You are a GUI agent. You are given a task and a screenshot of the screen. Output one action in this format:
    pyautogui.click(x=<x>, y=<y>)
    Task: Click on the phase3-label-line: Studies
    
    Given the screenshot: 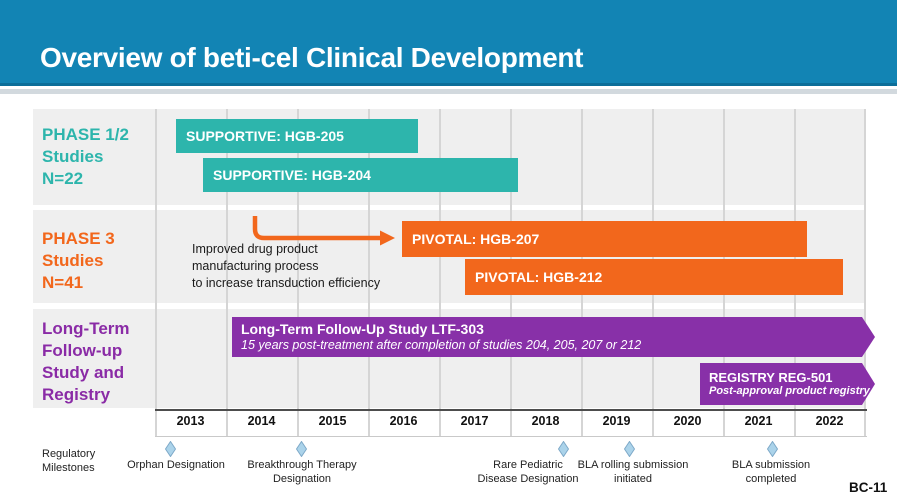 What is the action you would take?
    pyautogui.click(x=73, y=260)
    